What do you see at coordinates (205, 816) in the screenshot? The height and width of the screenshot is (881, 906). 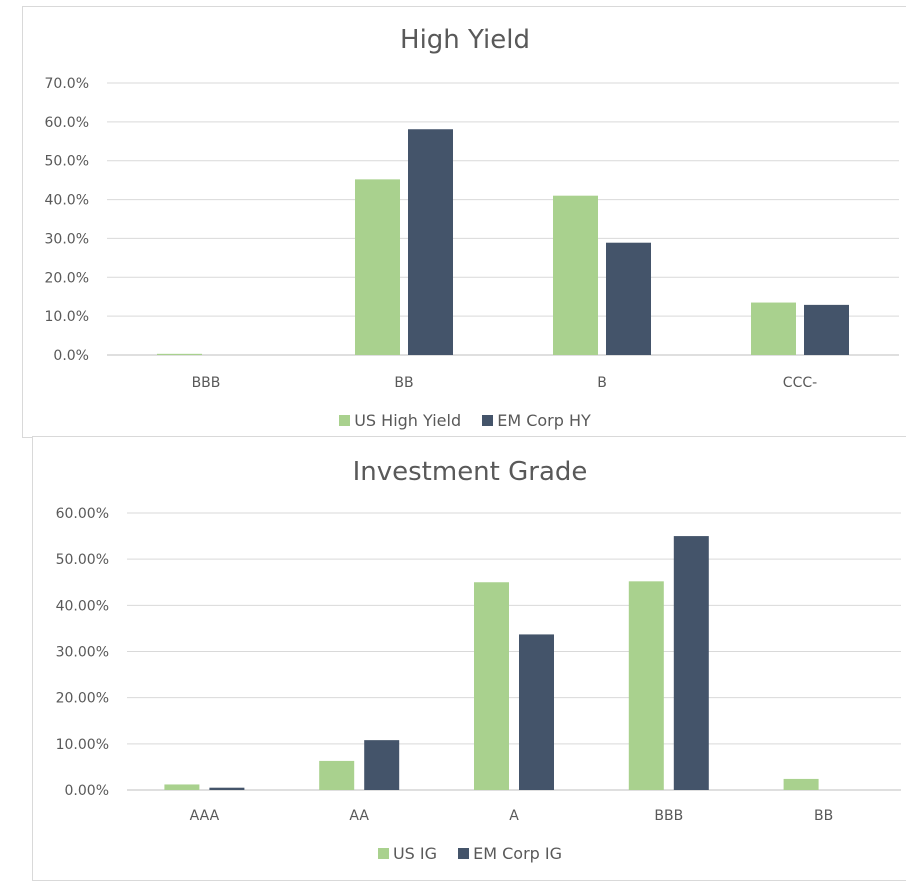 I see `x-tick-label: AAA` at bounding box center [205, 816].